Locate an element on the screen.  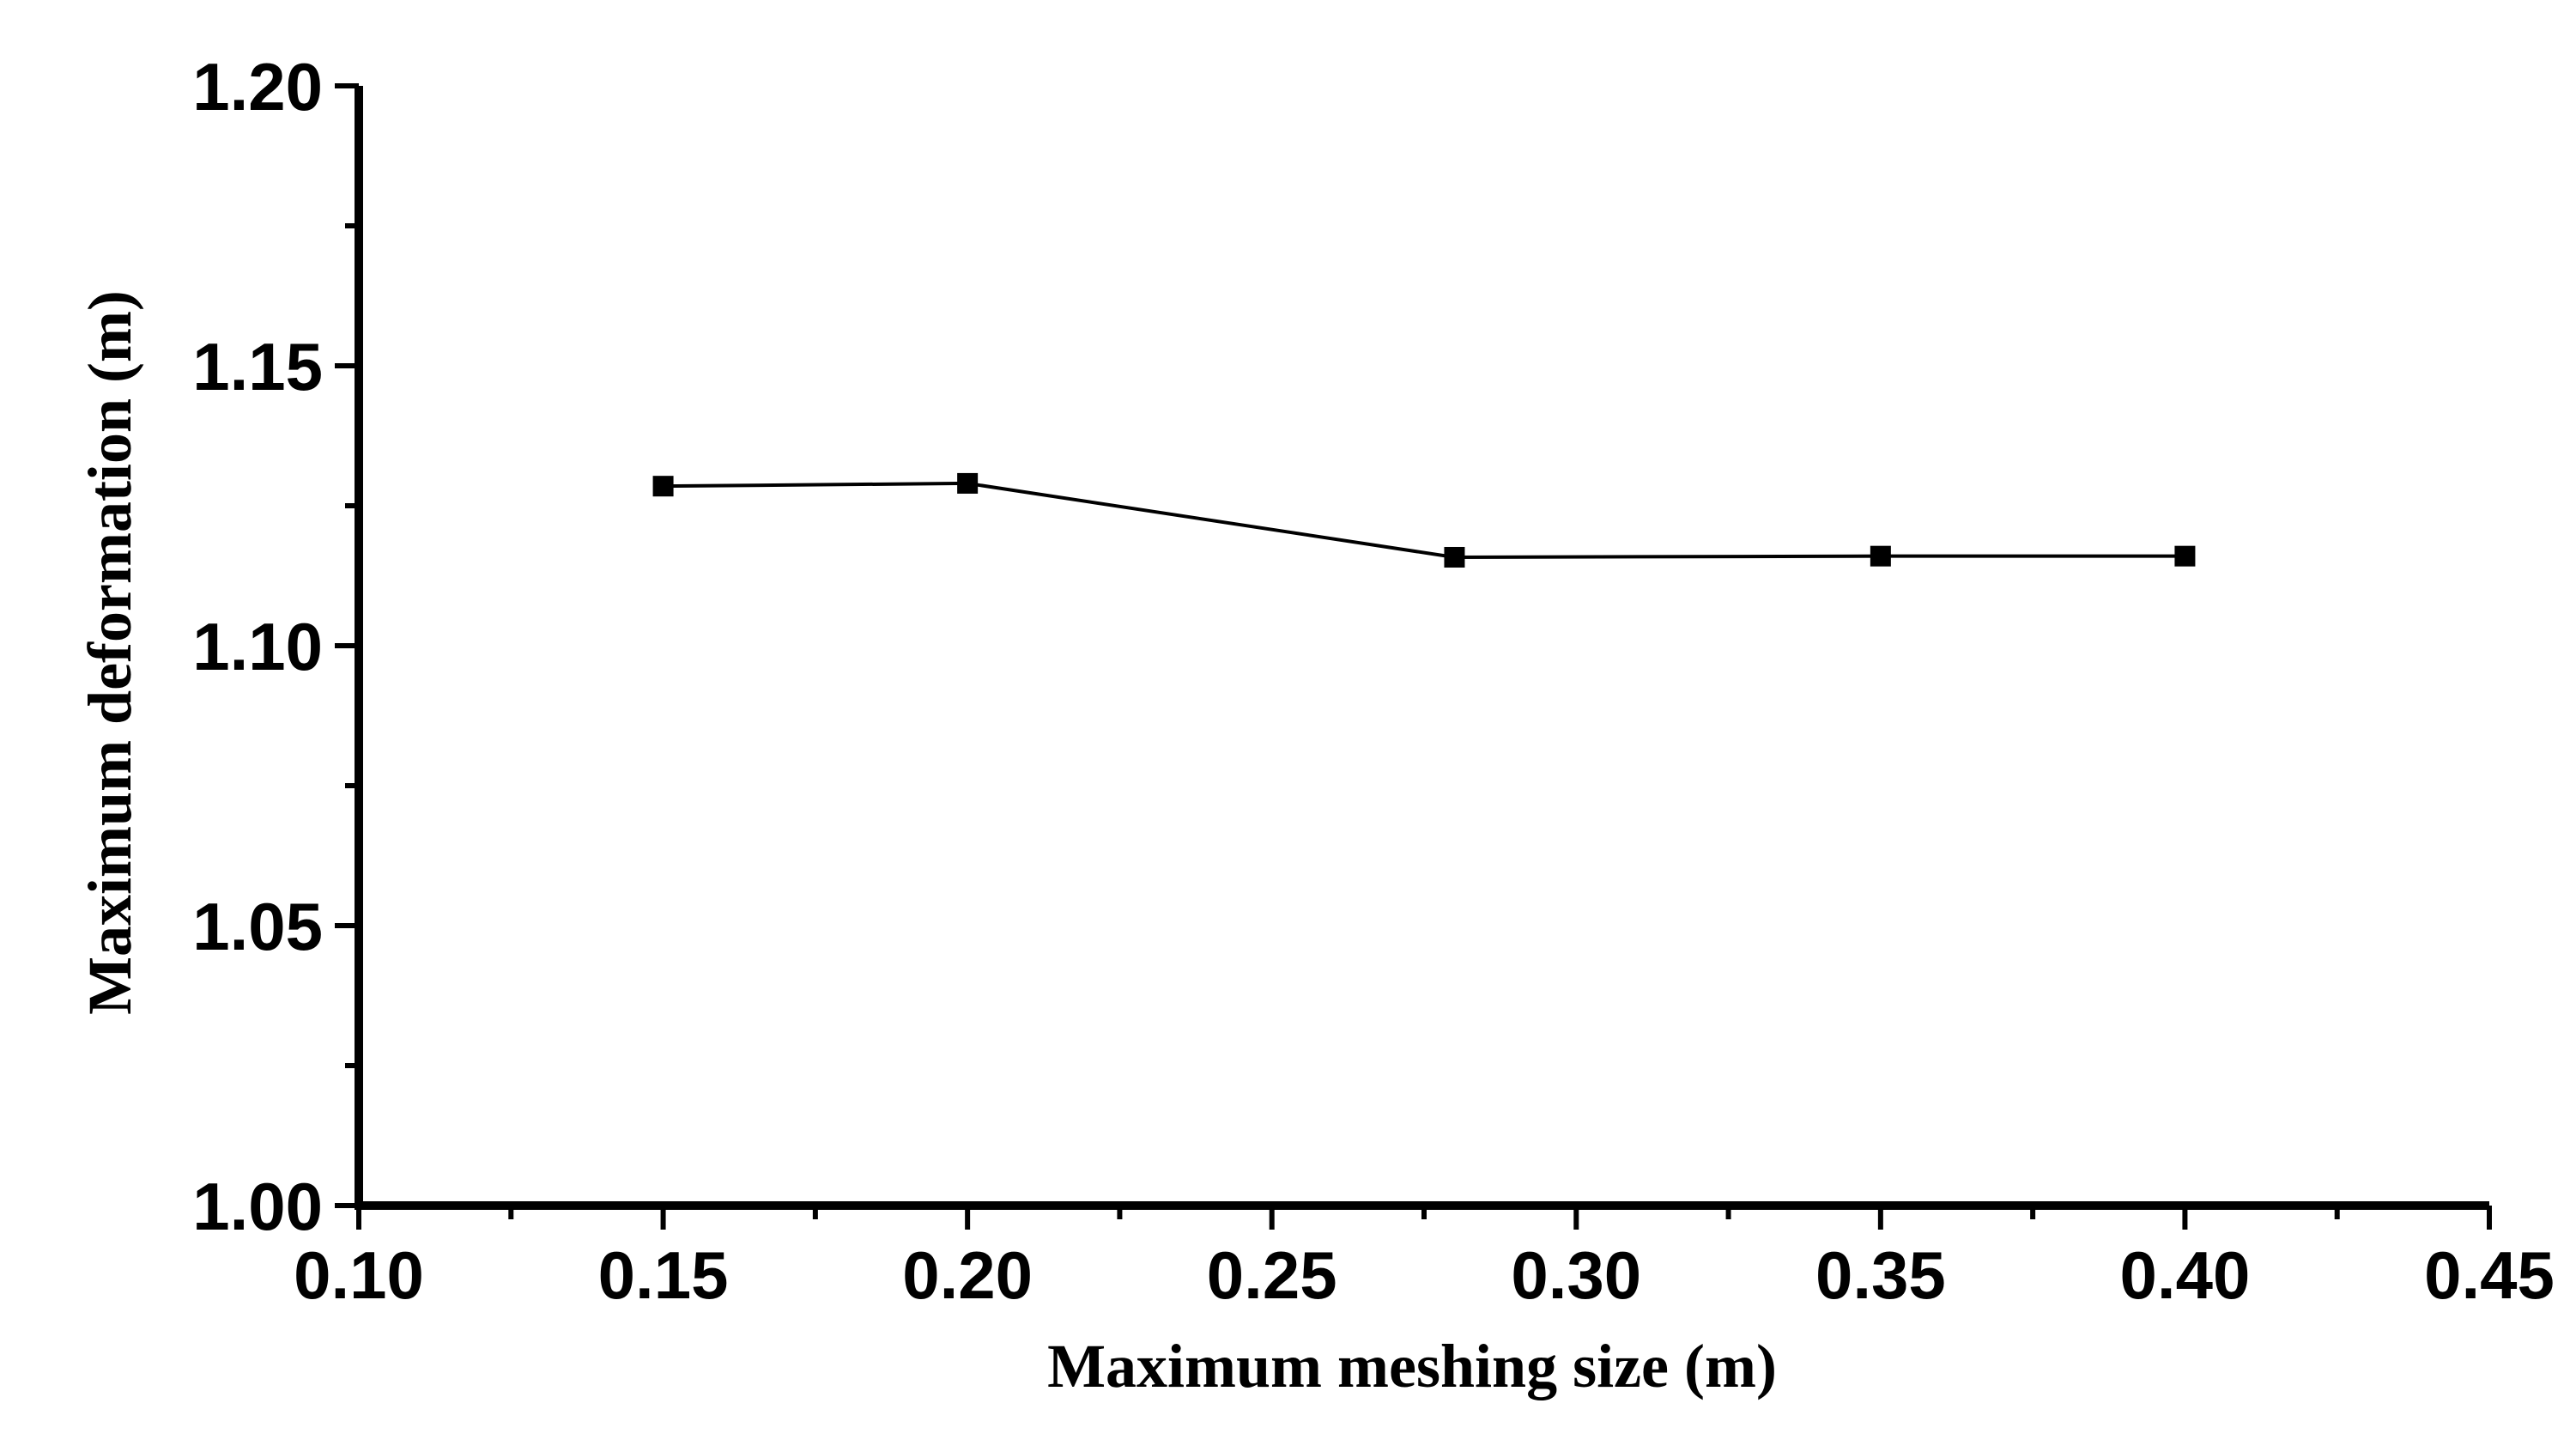
y-tick-label: 1.10 is located at coordinates (257, 646).